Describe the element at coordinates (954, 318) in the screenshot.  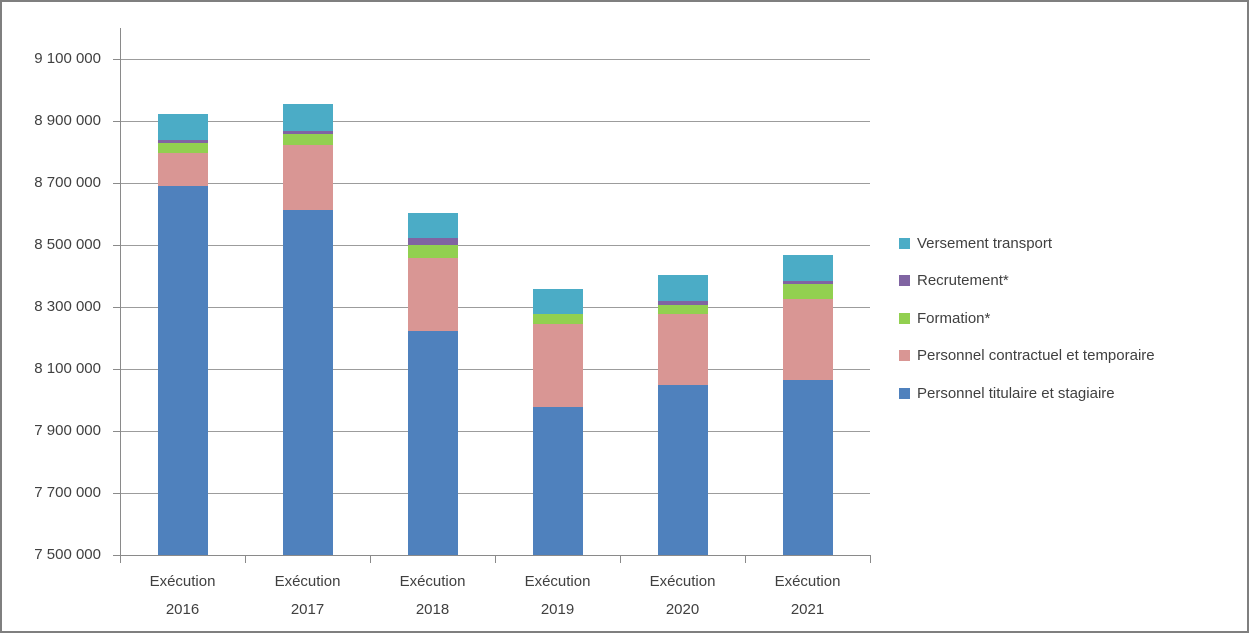
I see `legend-label: Formation*` at that location.